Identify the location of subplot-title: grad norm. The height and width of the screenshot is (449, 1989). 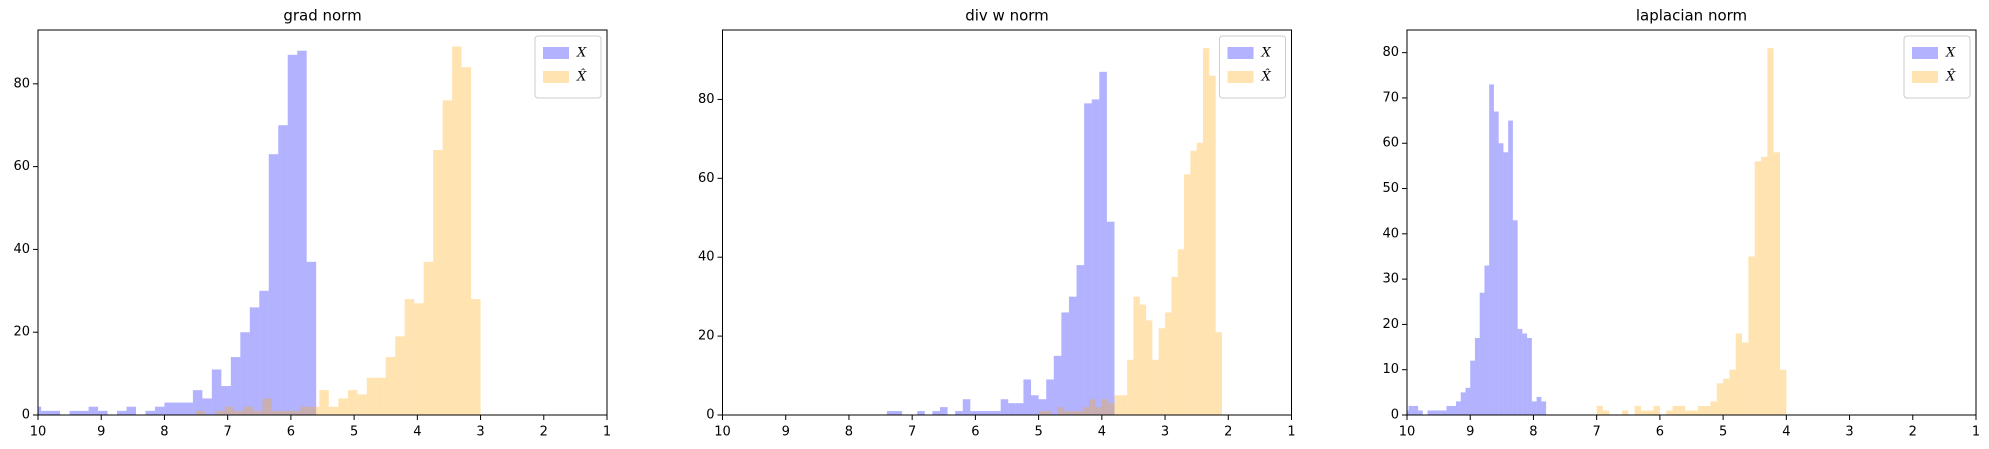
(322, 16).